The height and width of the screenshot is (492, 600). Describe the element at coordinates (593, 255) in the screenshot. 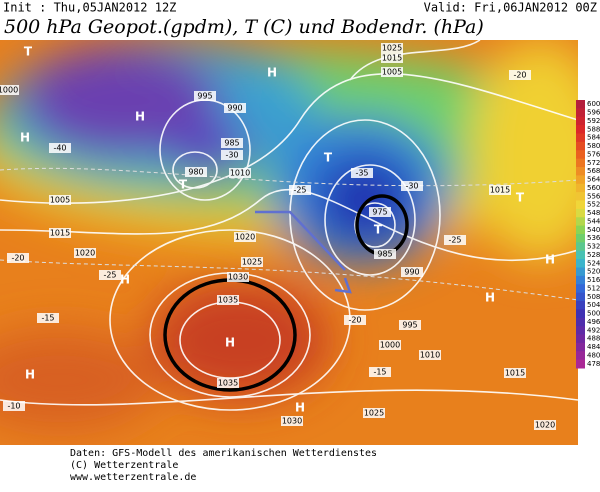

I see `colorbar-label: 528` at that location.